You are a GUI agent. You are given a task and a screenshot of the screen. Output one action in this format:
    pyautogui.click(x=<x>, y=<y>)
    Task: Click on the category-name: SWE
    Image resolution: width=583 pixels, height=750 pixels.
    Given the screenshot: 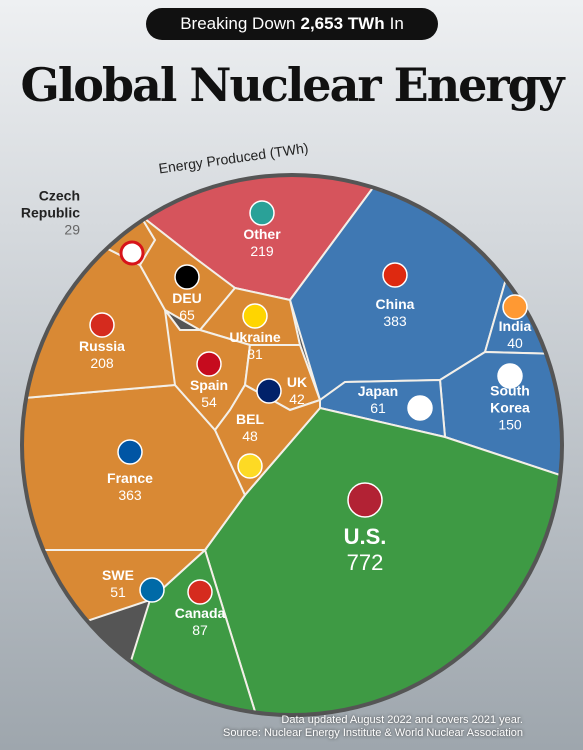 What is the action you would take?
    pyautogui.click(x=118, y=575)
    